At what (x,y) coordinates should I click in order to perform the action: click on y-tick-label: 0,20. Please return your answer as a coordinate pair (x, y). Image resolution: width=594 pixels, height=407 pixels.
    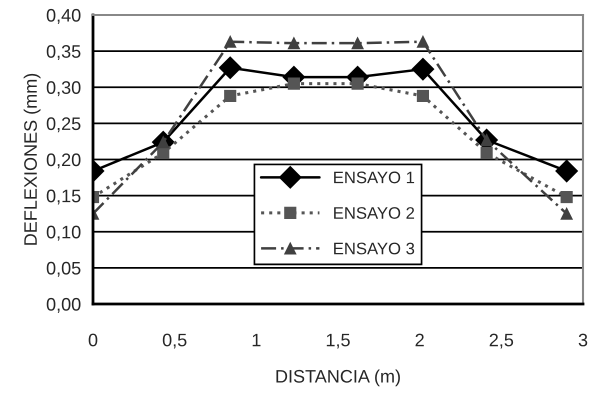
    Looking at the image, I should click on (63, 160).